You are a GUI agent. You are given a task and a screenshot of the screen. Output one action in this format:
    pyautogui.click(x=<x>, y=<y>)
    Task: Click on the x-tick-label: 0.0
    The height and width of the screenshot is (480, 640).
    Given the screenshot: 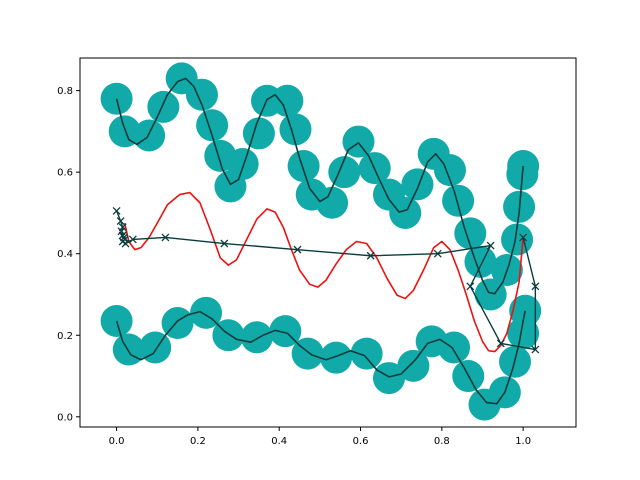 What is the action you would take?
    pyautogui.click(x=117, y=441)
    